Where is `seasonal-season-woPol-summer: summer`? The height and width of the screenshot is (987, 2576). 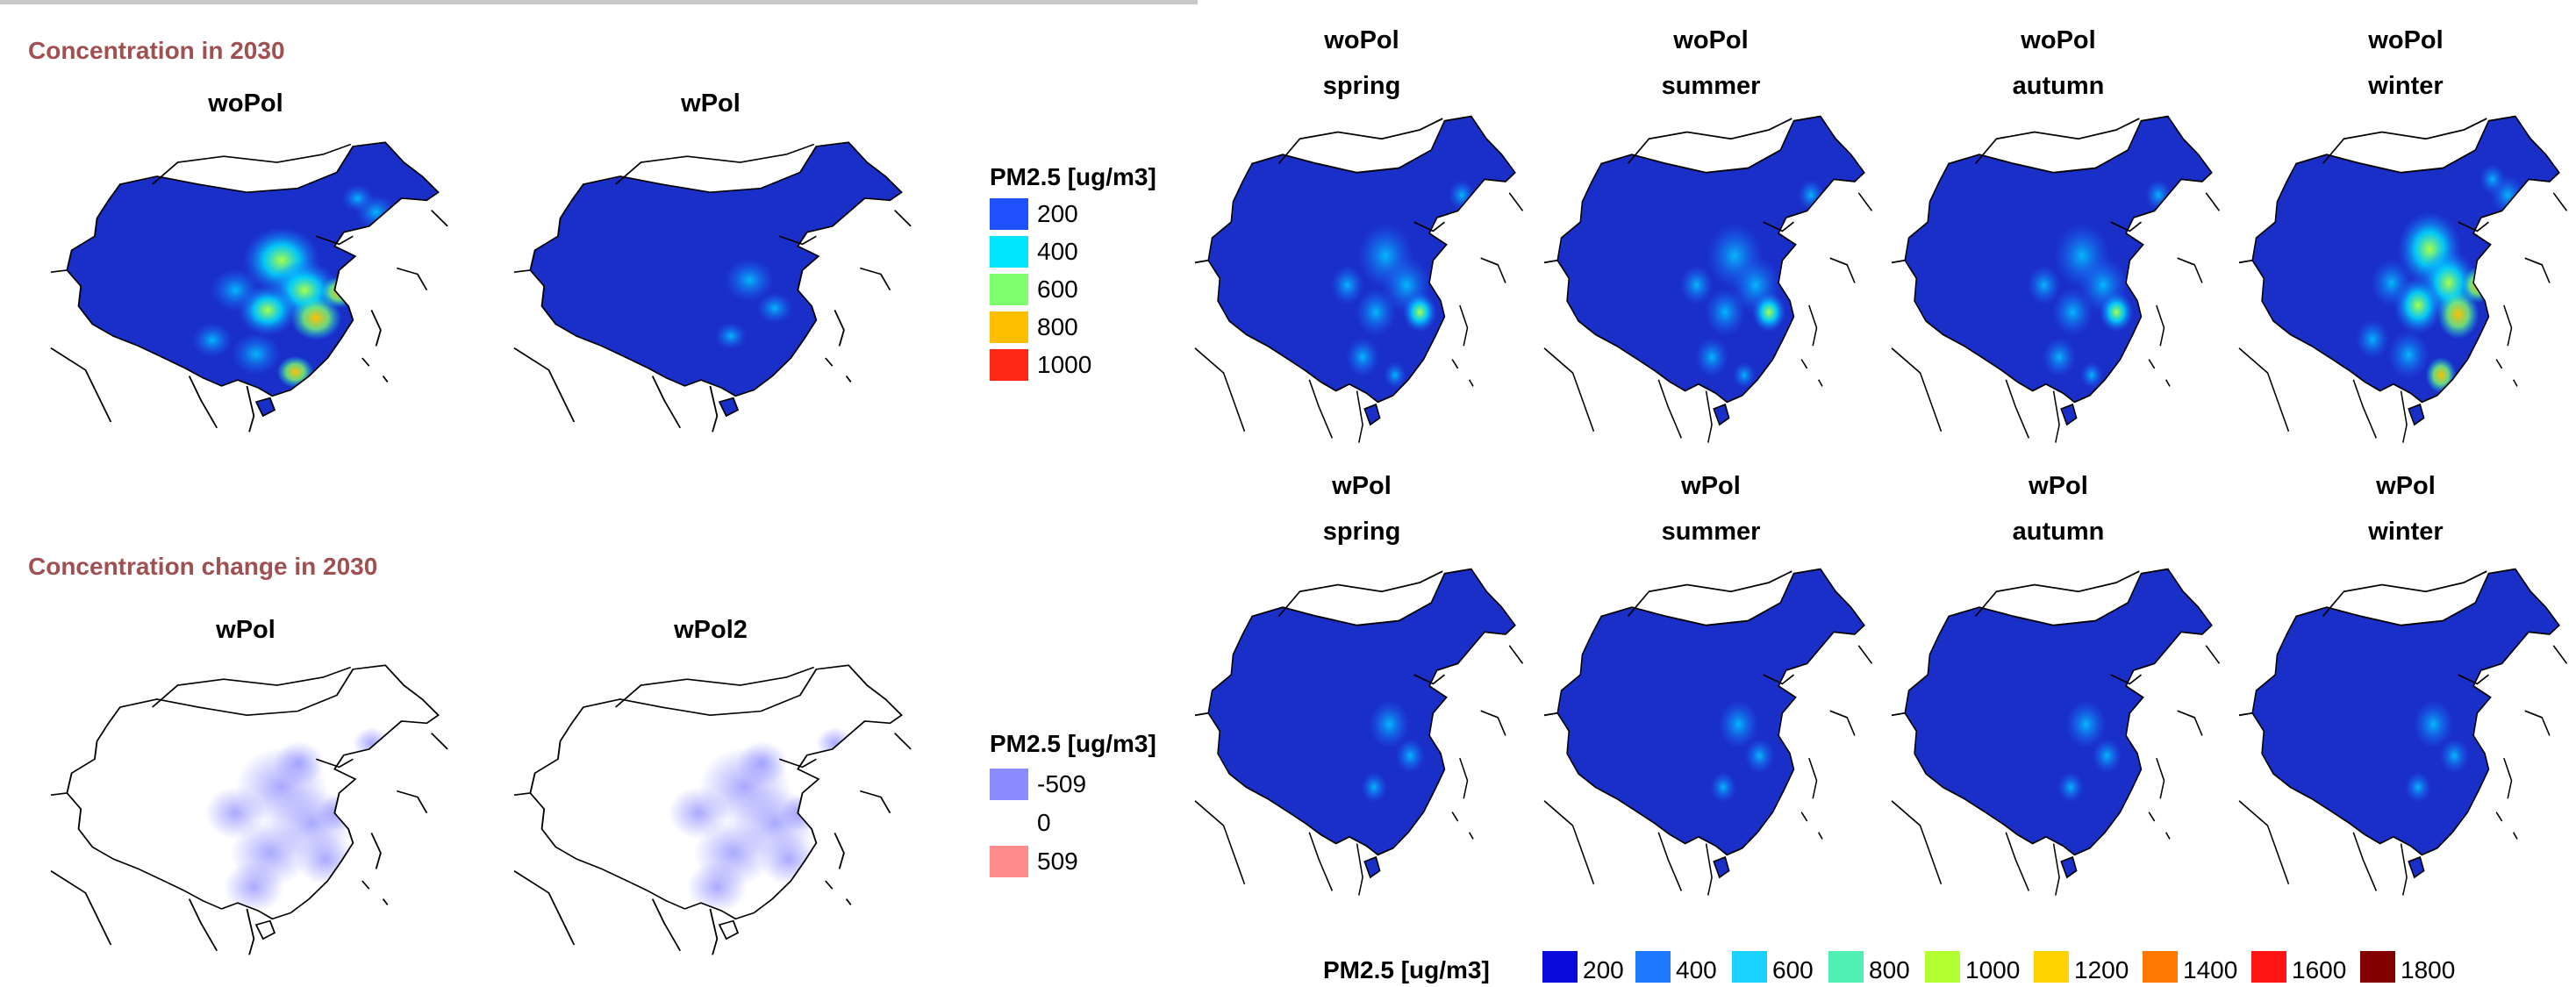
seasonal-season-woPol-summer: summer is located at coordinates (1711, 86).